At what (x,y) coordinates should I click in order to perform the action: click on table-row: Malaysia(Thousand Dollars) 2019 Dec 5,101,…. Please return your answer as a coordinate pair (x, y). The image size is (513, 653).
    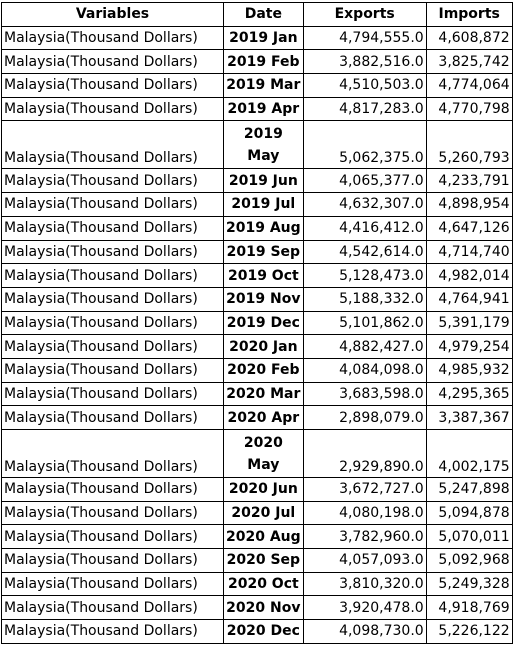
    Looking at the image, I should click on (257, 323).